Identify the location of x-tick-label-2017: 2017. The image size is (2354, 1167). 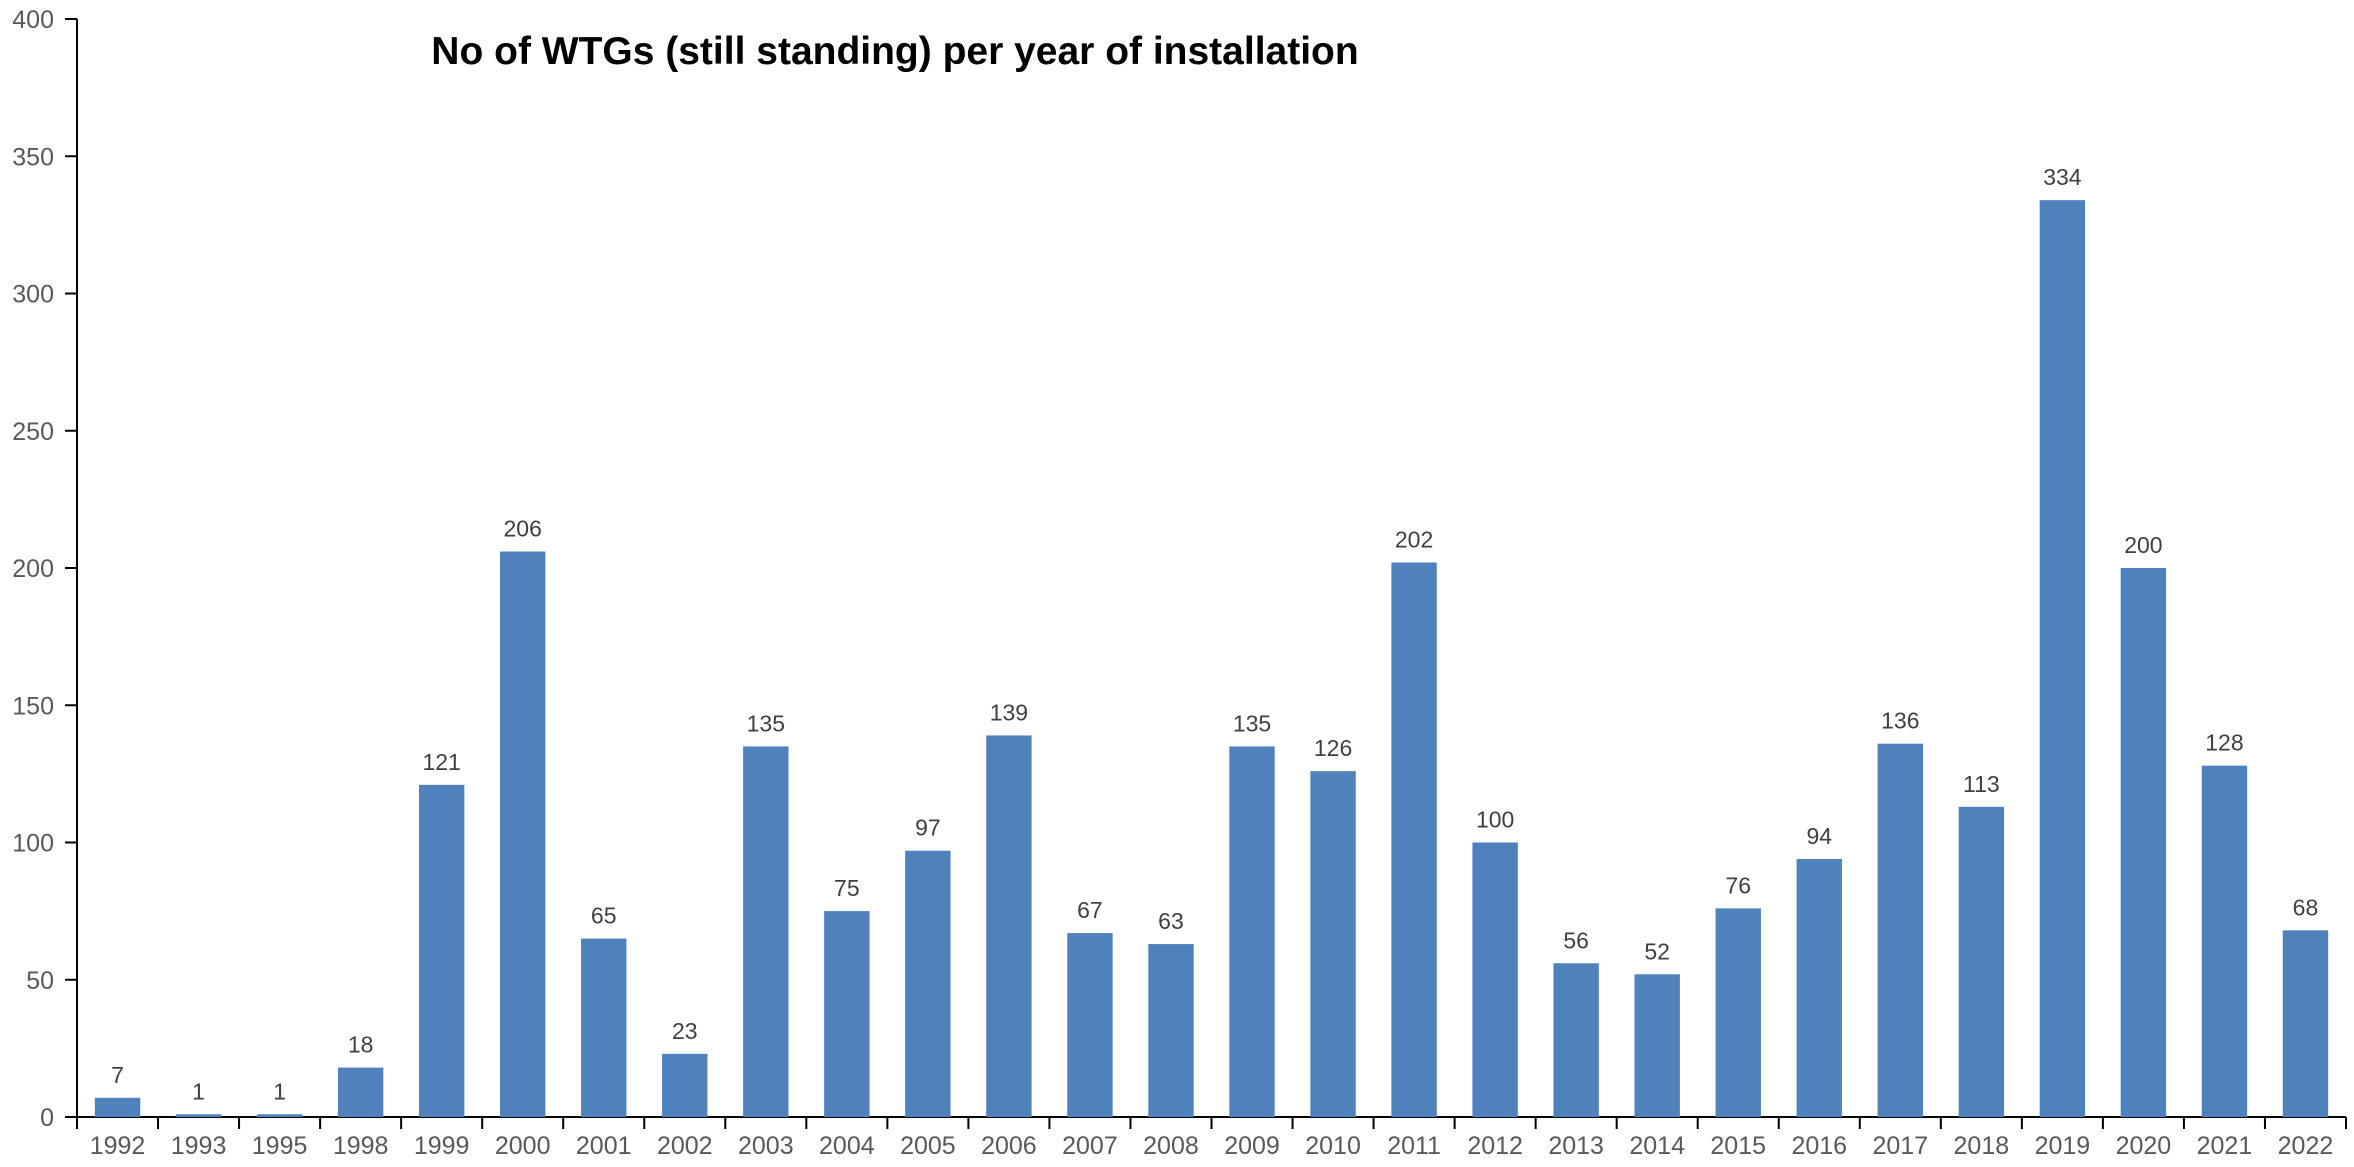
(1900, 1146).